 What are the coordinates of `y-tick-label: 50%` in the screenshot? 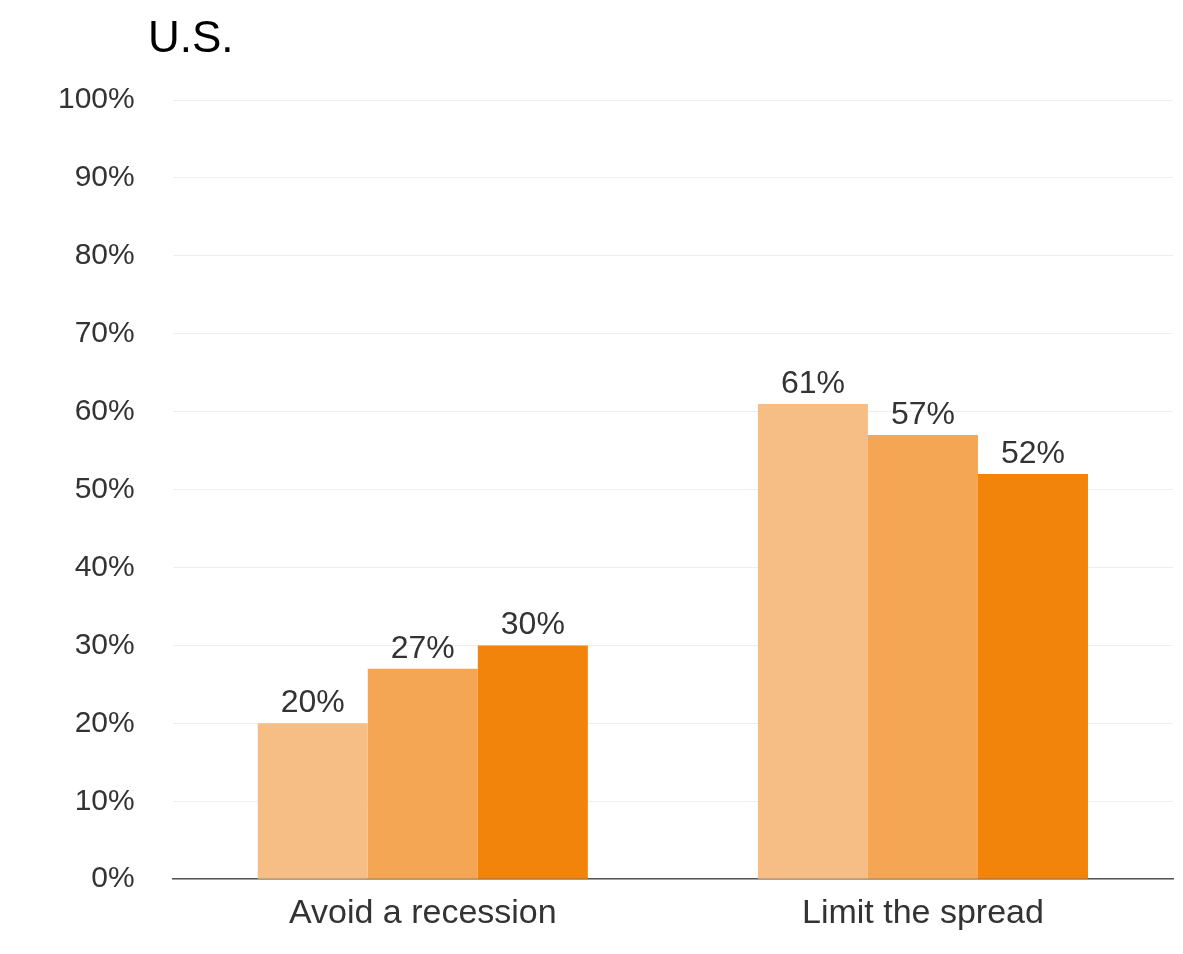 It's located at (104, 487).